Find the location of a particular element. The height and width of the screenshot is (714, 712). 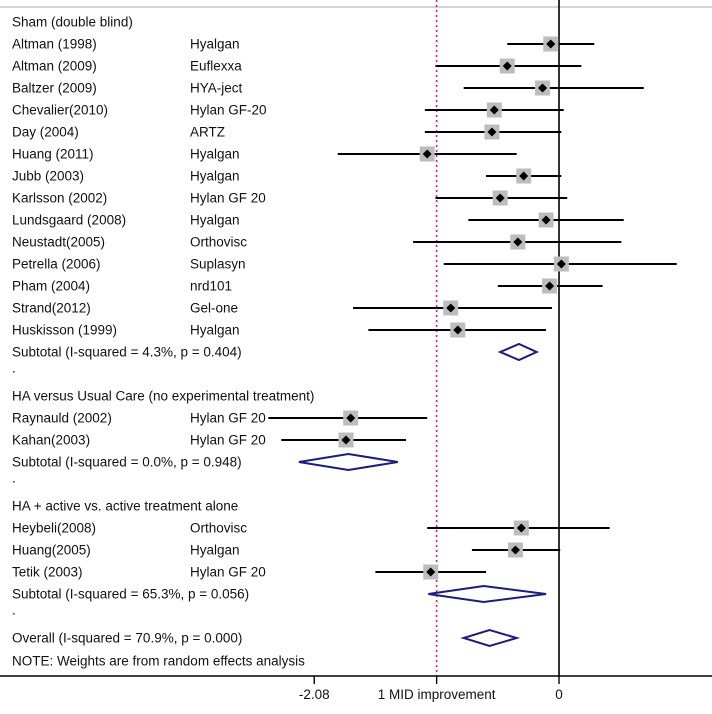

study-name: Kahan(2003) is located at coordinates (51, 440).